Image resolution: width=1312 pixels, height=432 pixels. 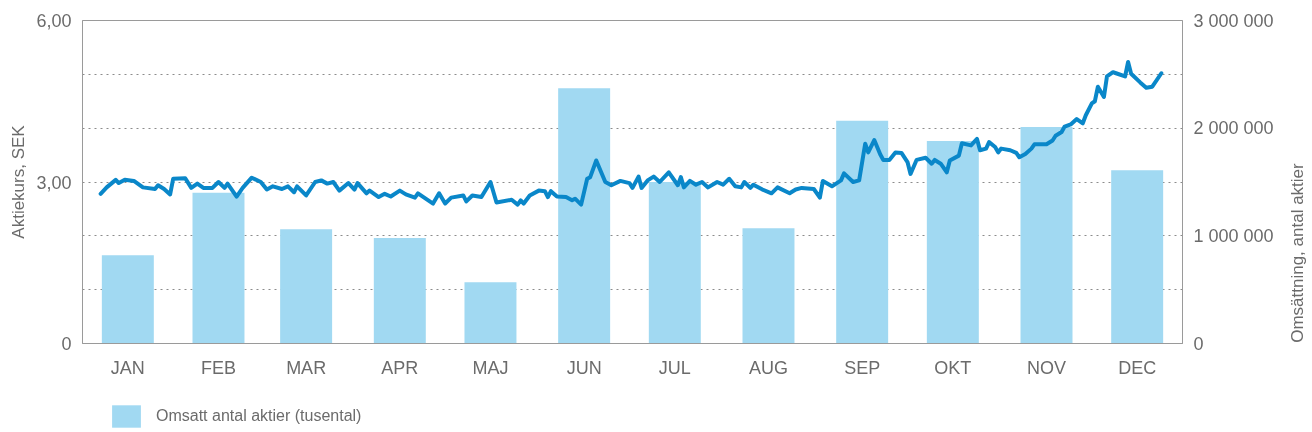 What do you see at coordinates (1233, 128) in the screenshot?
I see `y2-tick-label: 2 000 000` at bounding box center [1233, 128].